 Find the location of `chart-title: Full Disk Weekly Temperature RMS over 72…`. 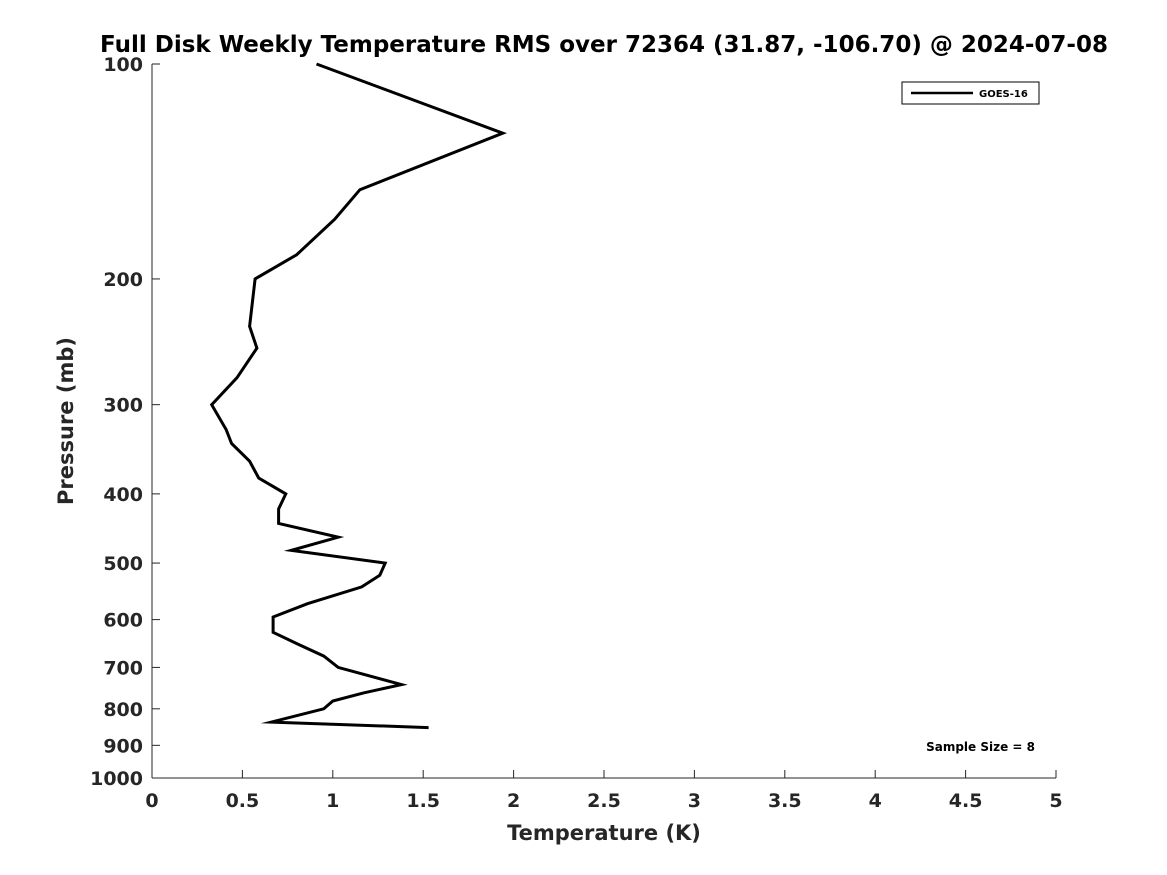

chart-title: Full Disk Weekly Temperature RMS over 72… is located at coordinates (604, 45).